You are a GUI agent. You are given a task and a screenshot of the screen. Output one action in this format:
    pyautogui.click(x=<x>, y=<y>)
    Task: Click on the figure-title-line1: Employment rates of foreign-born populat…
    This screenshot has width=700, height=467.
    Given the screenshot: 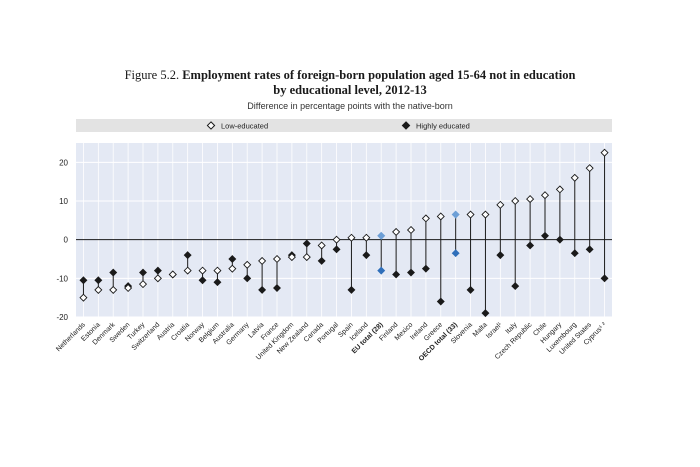 What is the action you would take?
    pyautogui.click(x=379, y=75)
    